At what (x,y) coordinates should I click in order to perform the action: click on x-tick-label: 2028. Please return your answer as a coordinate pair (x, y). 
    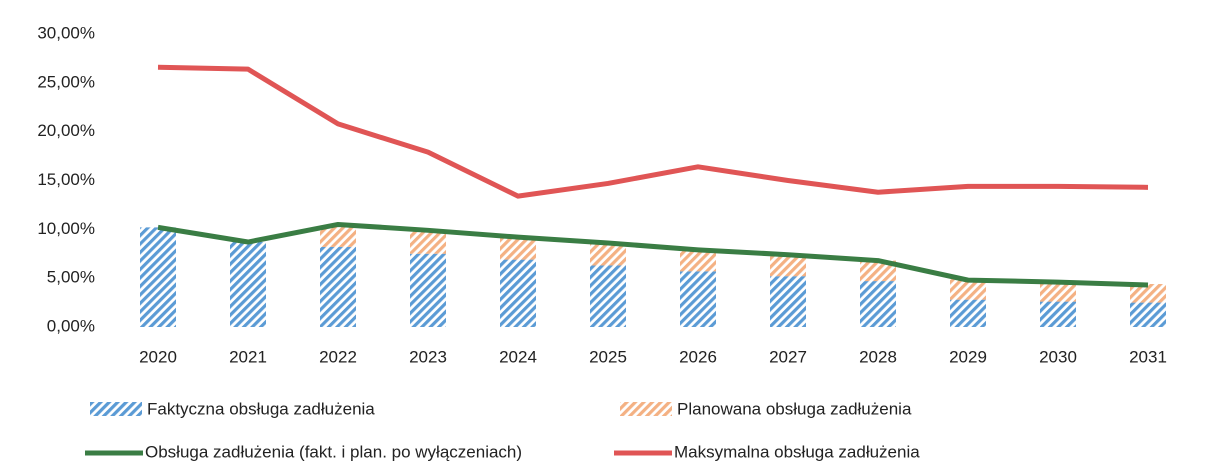
    Looking at the image, I should click on (878, 356).